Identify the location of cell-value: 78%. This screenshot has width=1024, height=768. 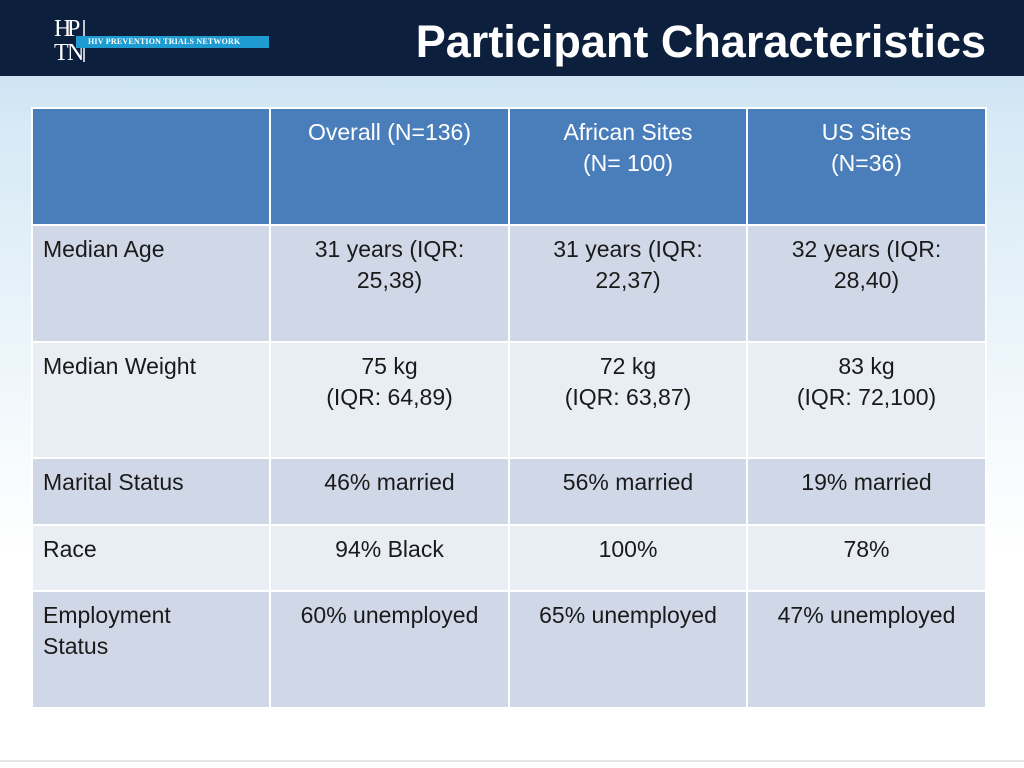
(866, 548).